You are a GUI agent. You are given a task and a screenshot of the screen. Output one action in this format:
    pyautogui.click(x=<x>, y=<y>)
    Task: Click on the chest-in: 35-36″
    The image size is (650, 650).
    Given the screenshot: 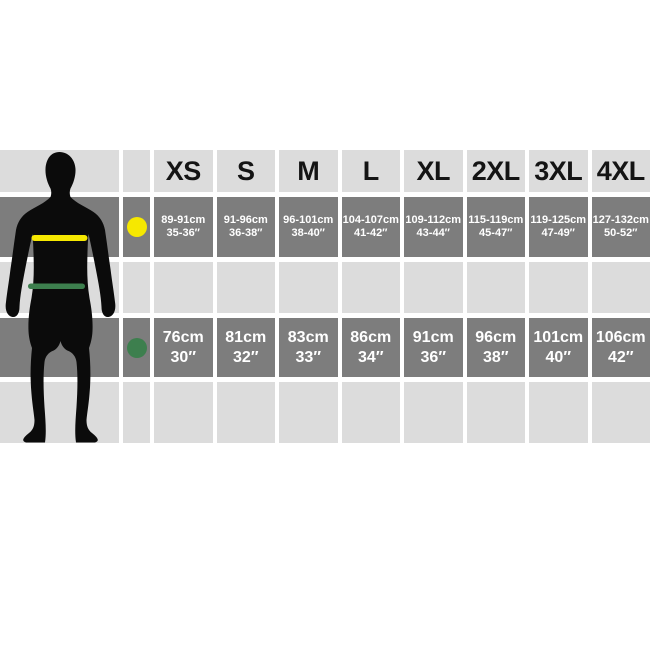 What is the action you would take?
    pyautogui.click(x=183, y=233)
    